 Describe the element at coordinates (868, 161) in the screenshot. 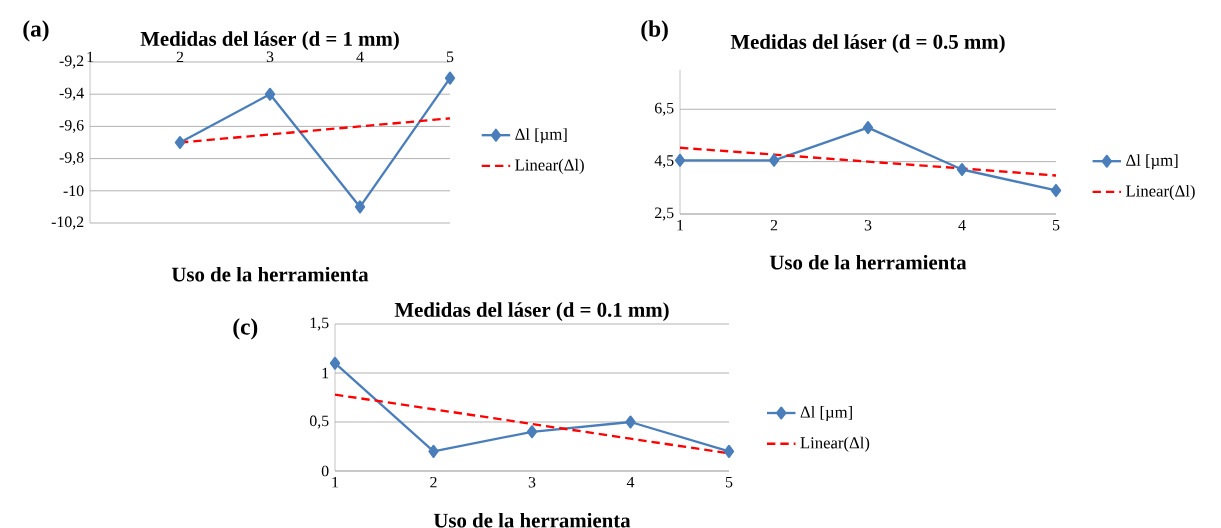

I see `line-series` at that location.